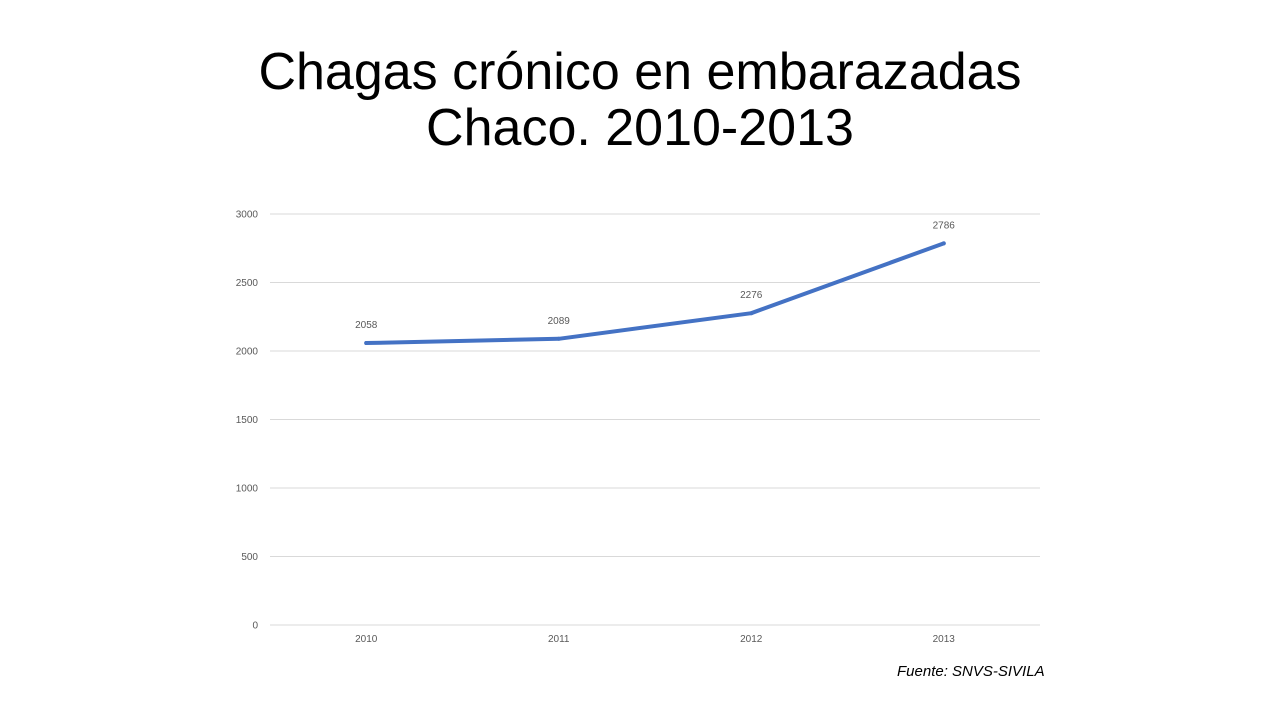 The height and width of the screenshot is (720, 1280). Describe the element at coordinates (247, 352) in the screenshot. I see `y-tick-label: 2000` at that location.